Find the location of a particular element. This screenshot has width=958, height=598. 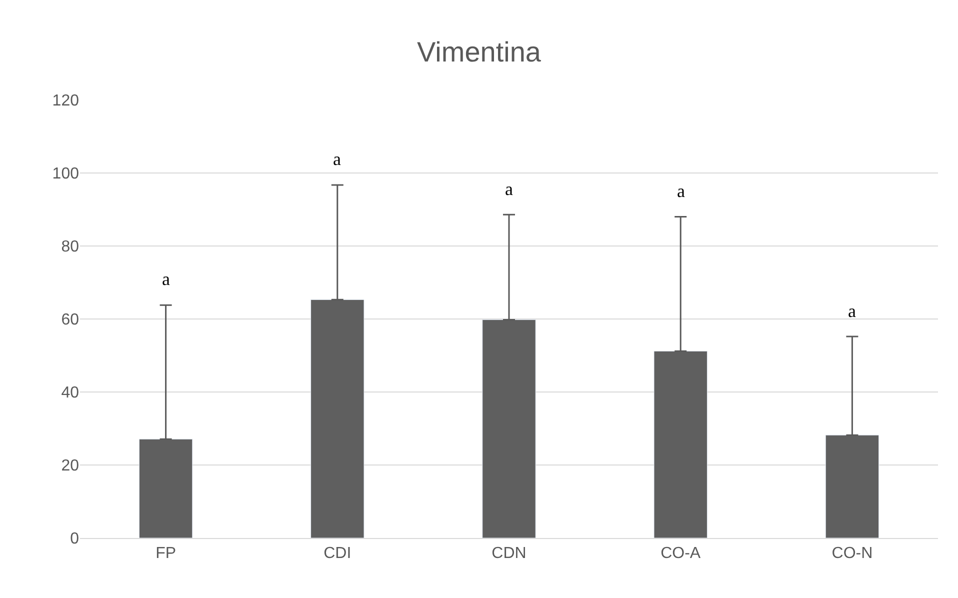

x-tick-label: FP is located at coordinates (166, 553).